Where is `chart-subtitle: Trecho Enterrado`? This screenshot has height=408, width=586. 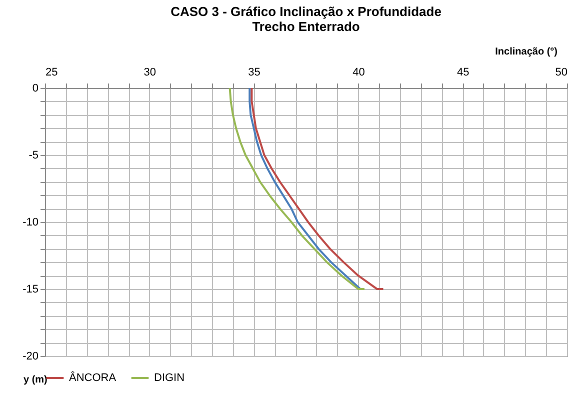 chart-subtitle: Trecho Enterrado is located at coordinates (306, 26).